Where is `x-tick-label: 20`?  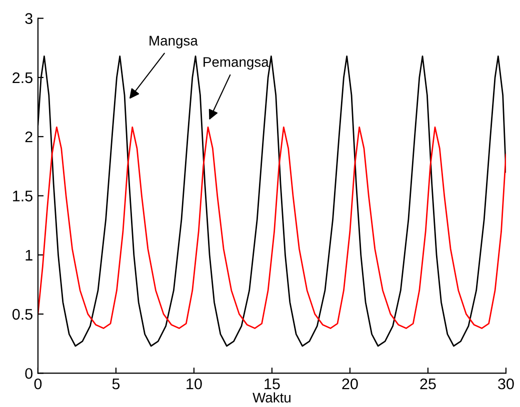
x-tick-label: 20 is located at coordinates (350, 384).